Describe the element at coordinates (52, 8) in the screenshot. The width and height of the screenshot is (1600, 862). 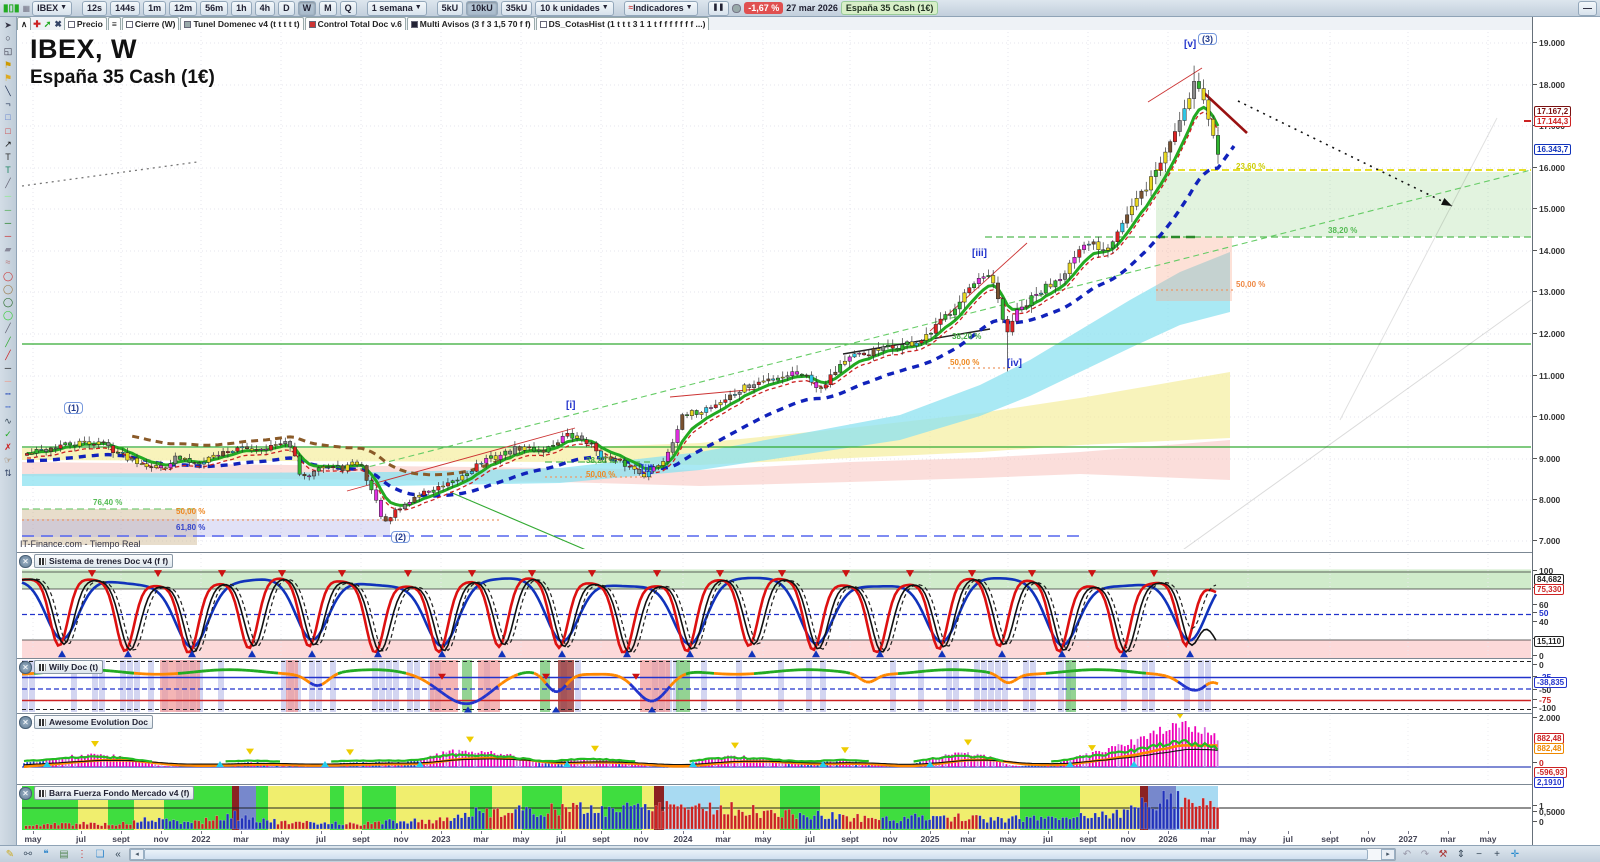
I see `symbol-select: IBEX ▼` at that location.